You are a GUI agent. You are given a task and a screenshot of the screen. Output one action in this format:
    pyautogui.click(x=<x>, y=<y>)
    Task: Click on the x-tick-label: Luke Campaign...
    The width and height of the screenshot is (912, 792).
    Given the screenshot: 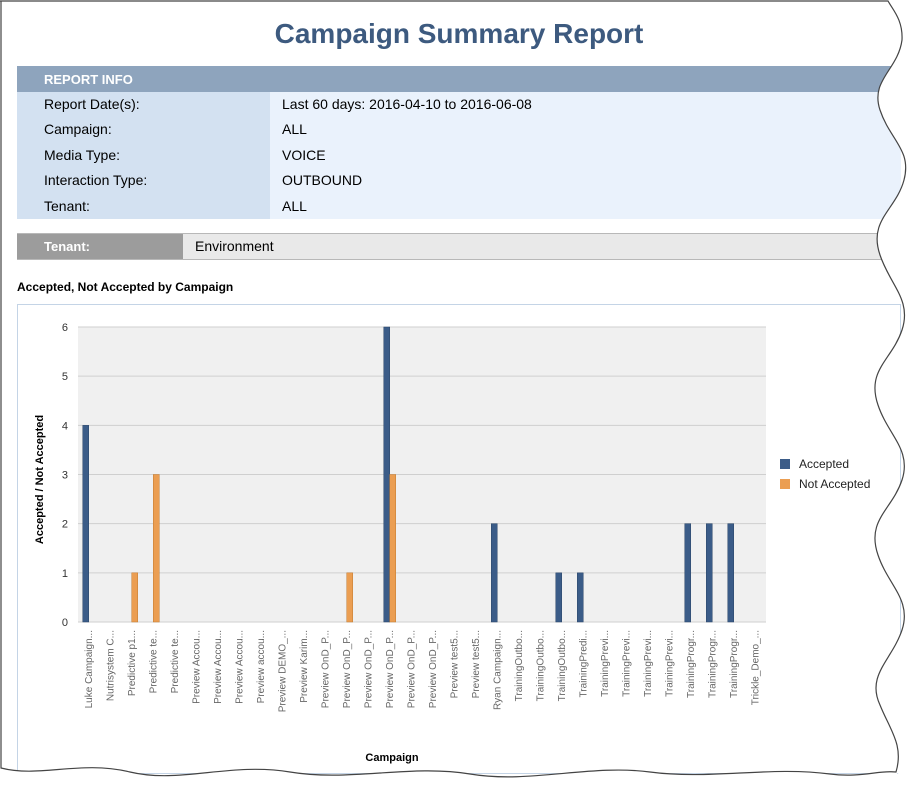 What is the action you would take?
    pyautogui.click(x=89, y=669)
    